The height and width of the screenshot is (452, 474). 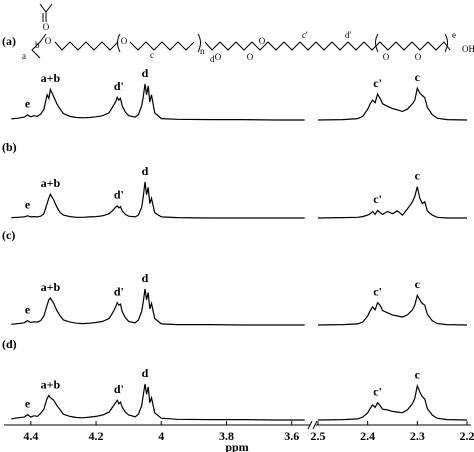 I want to click on x-tick-label: 2.5, so click(x=318, y=436).